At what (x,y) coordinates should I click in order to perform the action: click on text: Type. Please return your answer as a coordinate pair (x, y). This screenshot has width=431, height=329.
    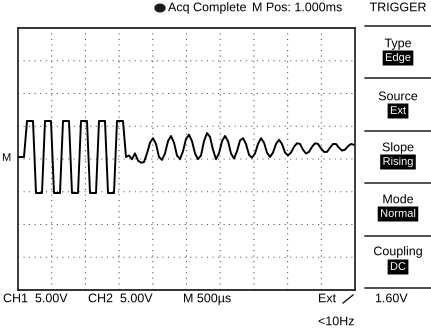
    Looking at the image, I should click on (397, 44).